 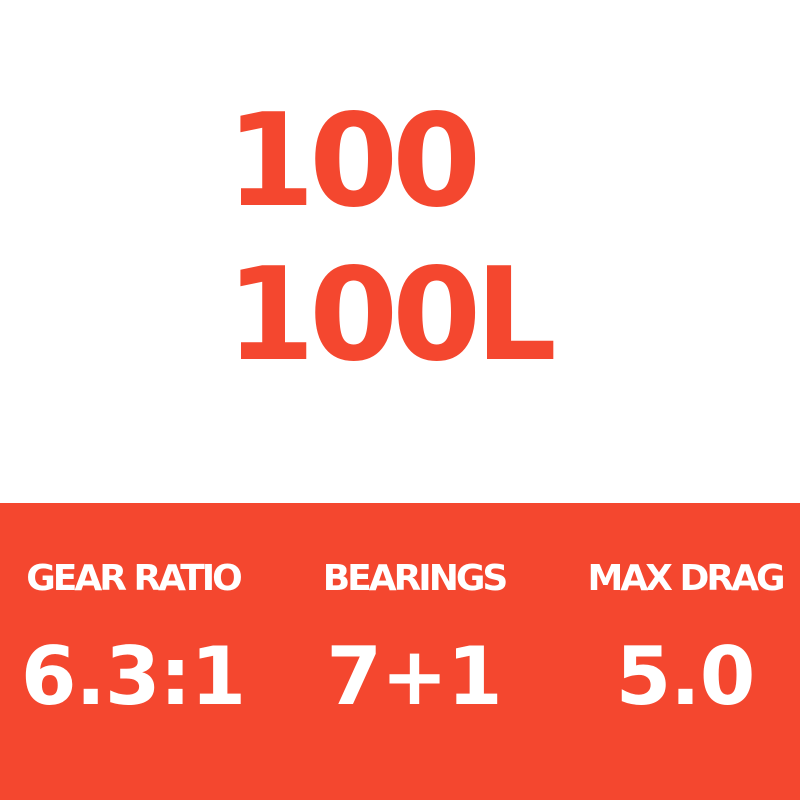 What do you see at coordinates (353, 161) in the screenshot?
I see `model-name-100: 100` at bounding box center [353, 161].